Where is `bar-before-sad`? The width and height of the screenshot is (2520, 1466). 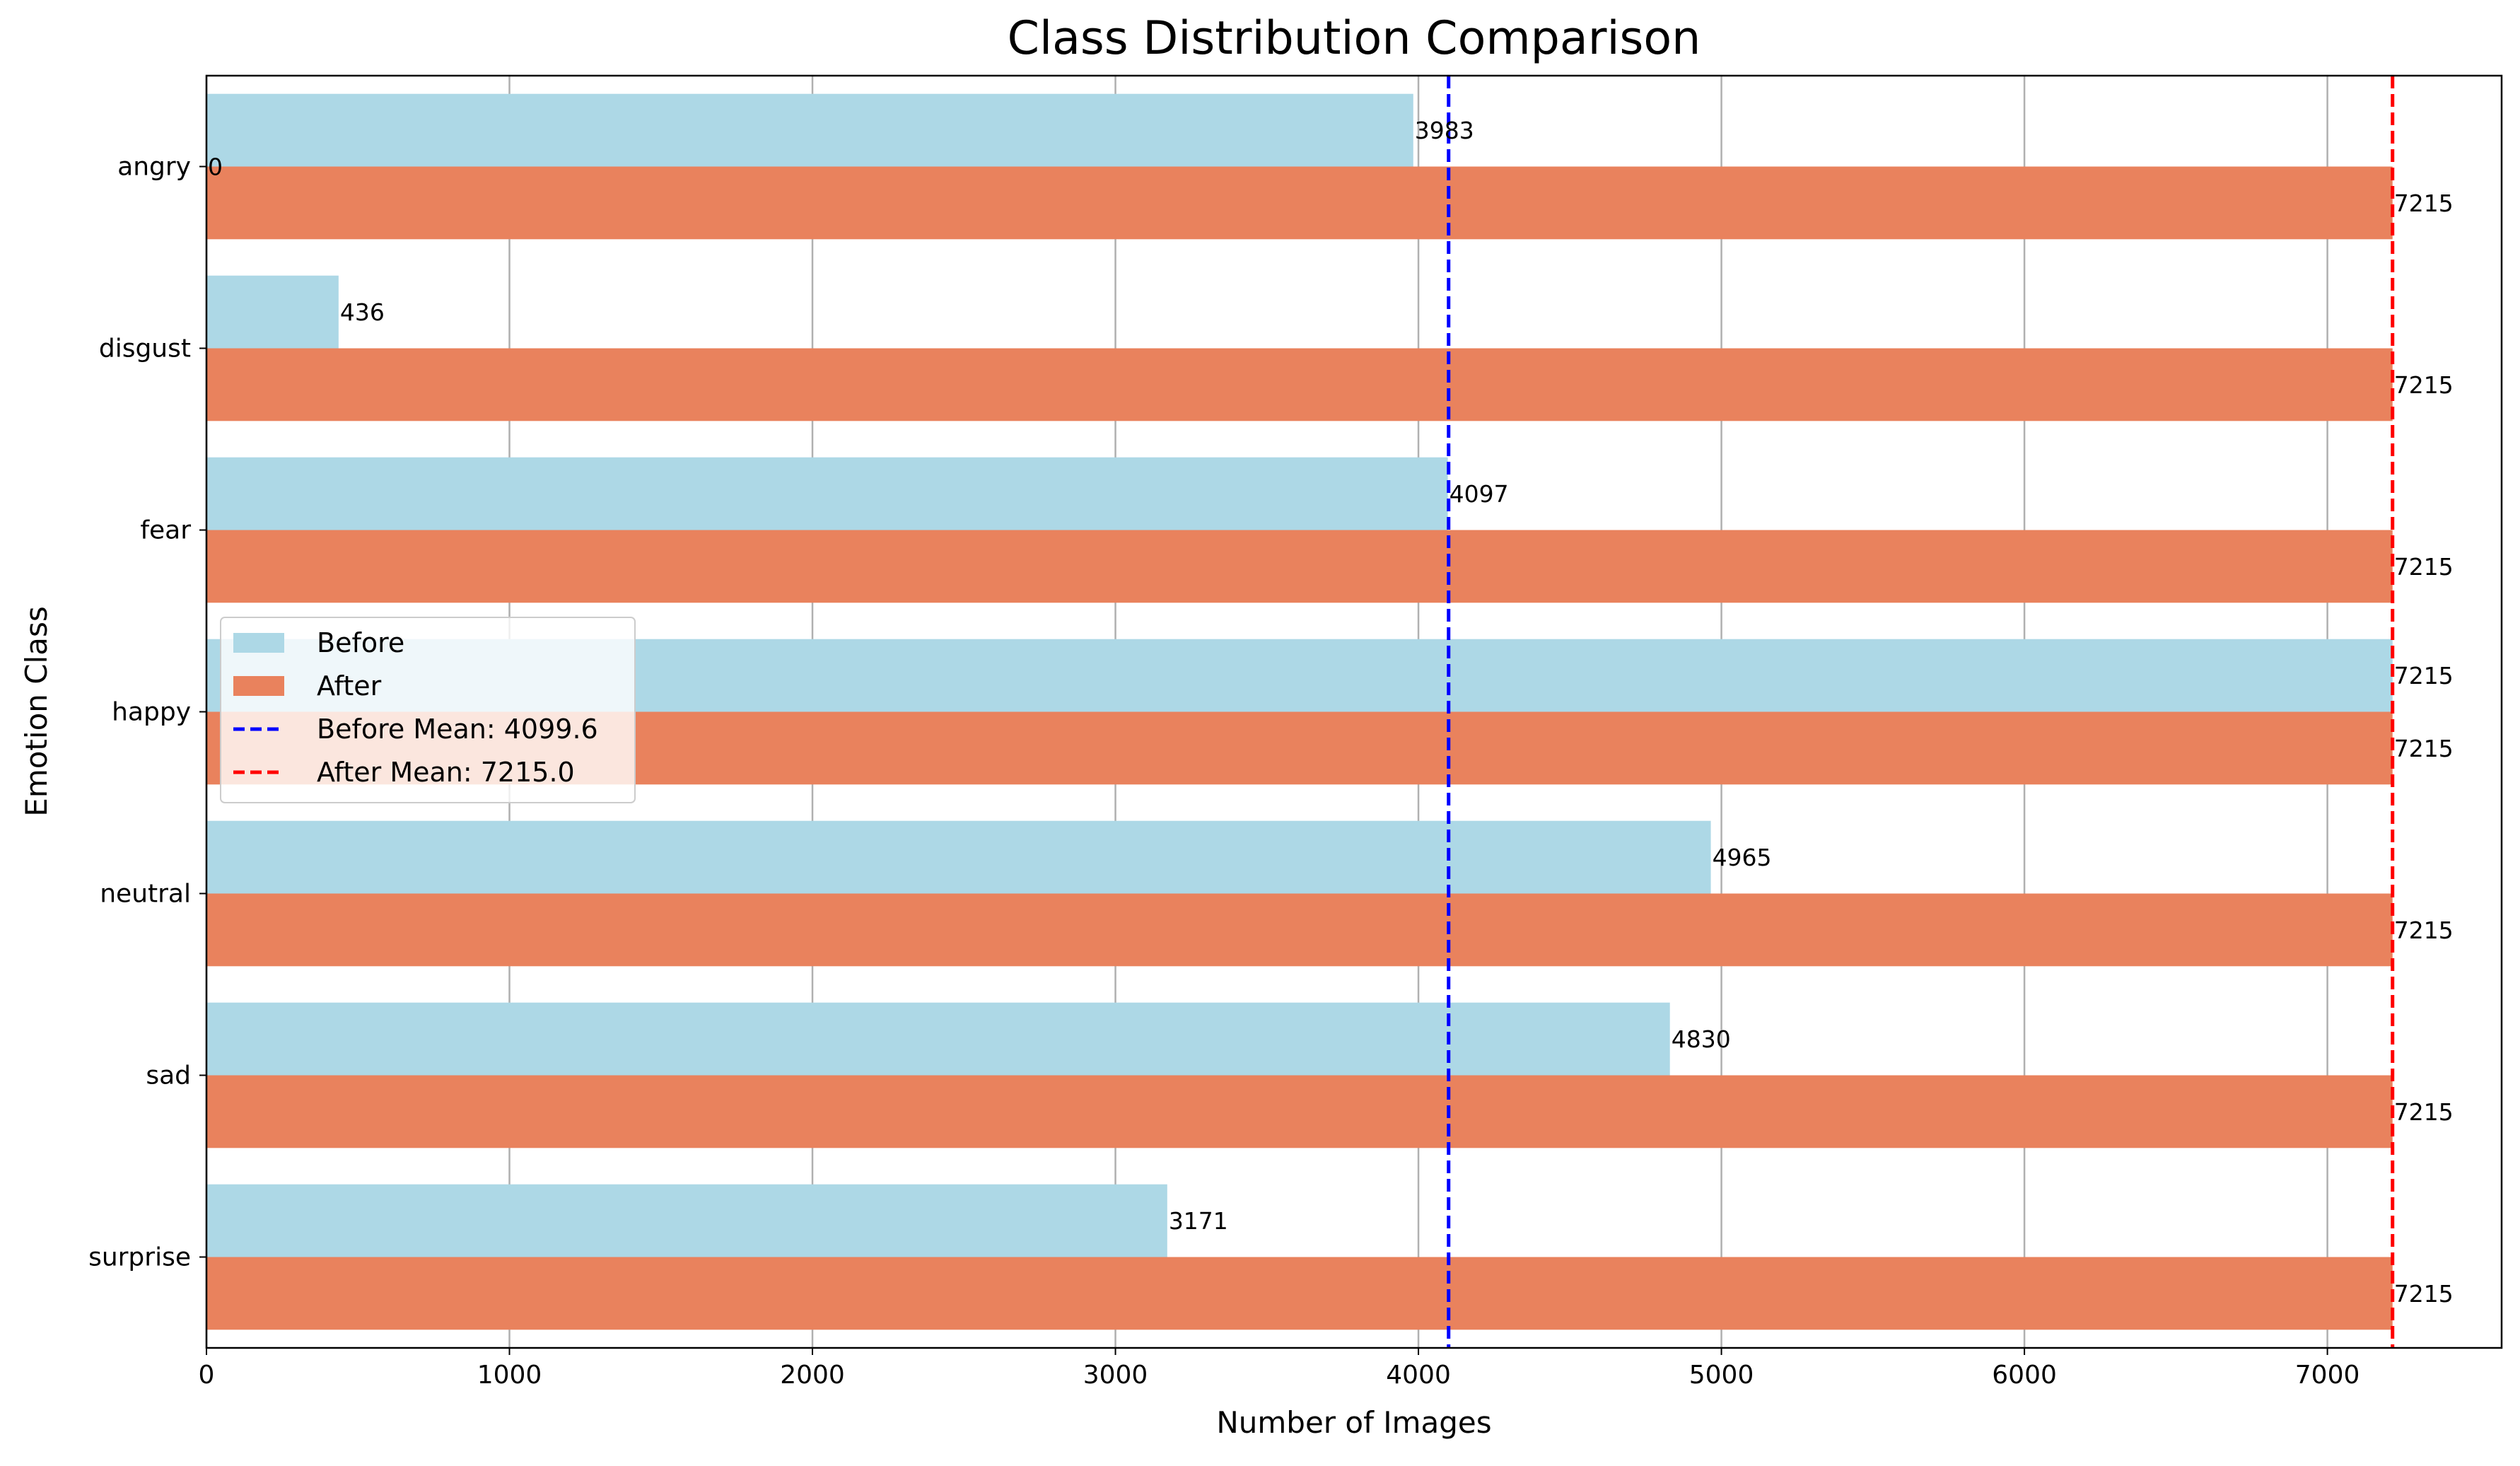
bar-before-sad is located at coordinates (938, 1039).